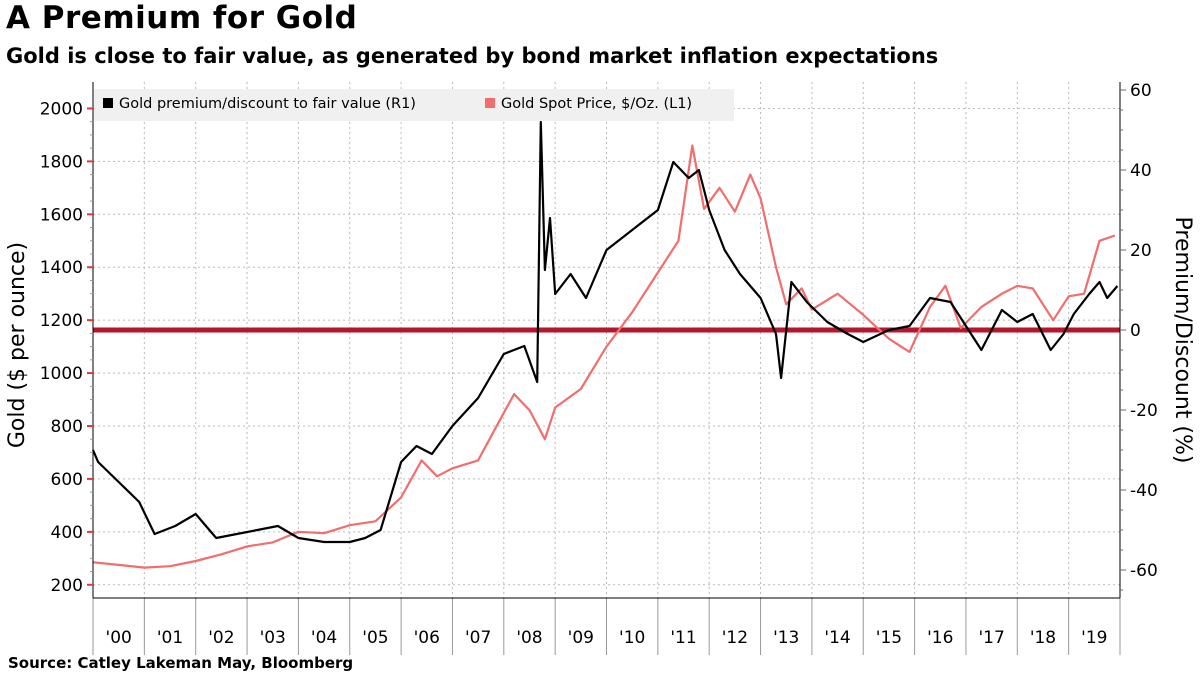 Image resolution: width=1200 pixels, height=675 pixels. Describe the element at coordinates (529, 638) in the screenshot. I see `x-tick-label: '08` at that location.